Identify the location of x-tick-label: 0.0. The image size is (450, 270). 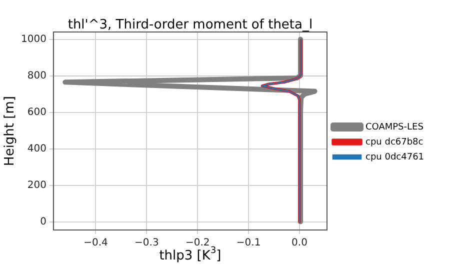
(300, 243).